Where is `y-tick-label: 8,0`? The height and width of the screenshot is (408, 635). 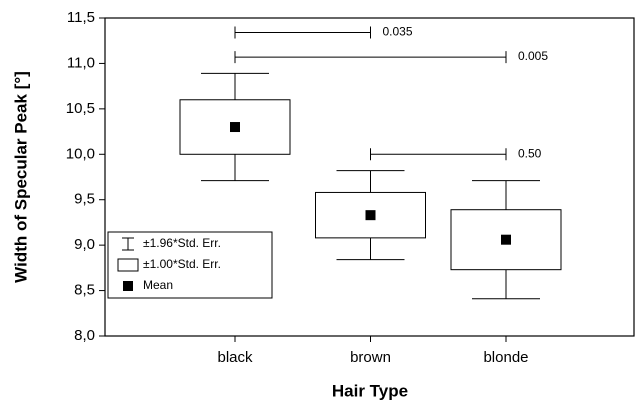 y-tick-label: 8,0 is located at coordinates (84, 335).